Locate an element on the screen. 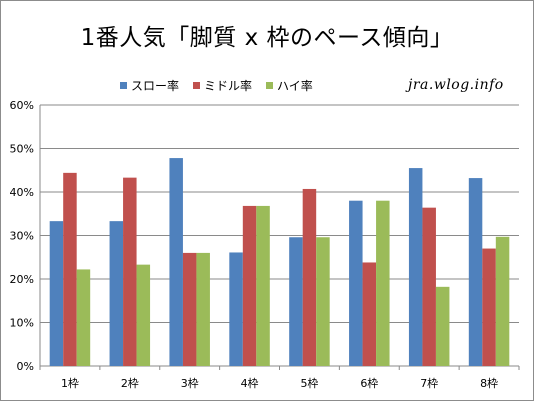  y-tick-label: 10% is located at coordinates (22, 323).